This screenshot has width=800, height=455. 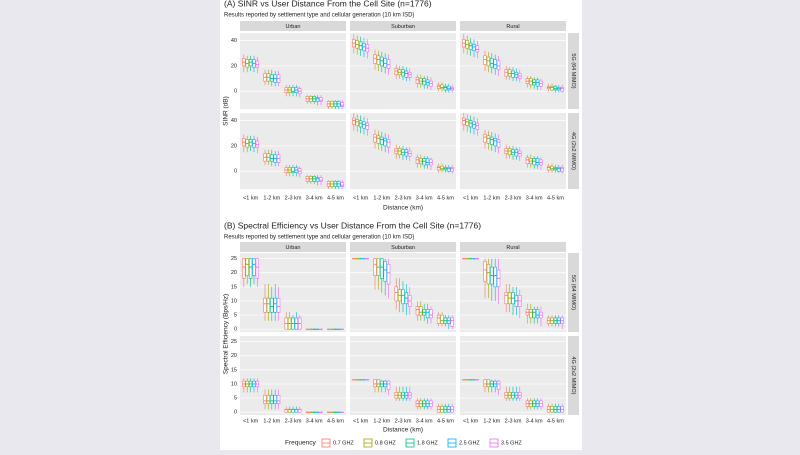 I want to click on y-tick-label: 0, so click(x=235, y=172).